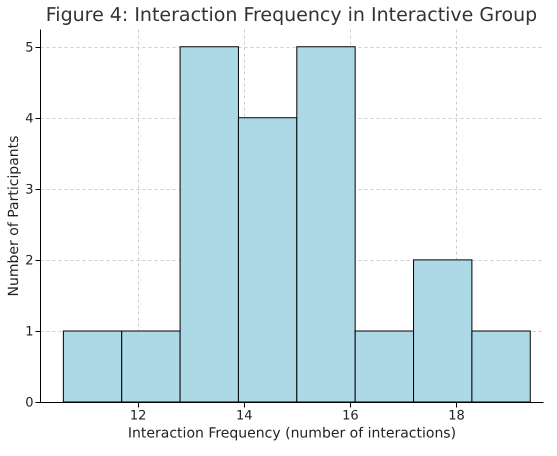 This screenshot has width=557, height=456. Describe the element at coordinates (244, 416) in the screenshot. I see `x-tick-label: 14` at that location.